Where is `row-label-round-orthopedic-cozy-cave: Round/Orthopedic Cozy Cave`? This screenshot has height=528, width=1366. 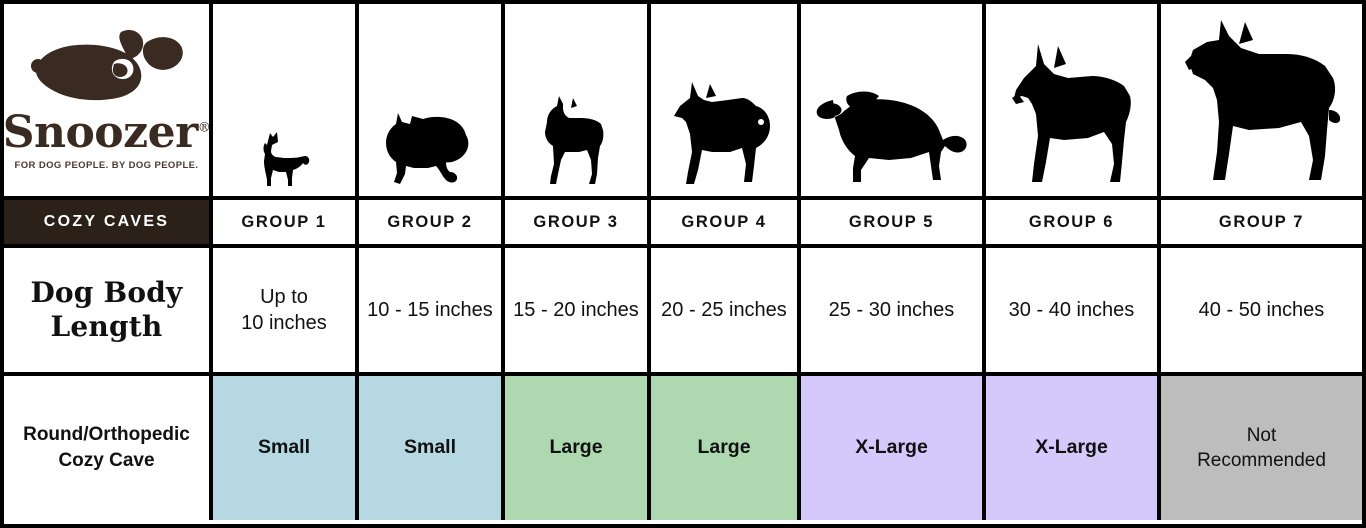
row-label-round-orthopedic-cozy-cave: Round/Orthopedic Cozy Cave is located at coordinates (108, 448).